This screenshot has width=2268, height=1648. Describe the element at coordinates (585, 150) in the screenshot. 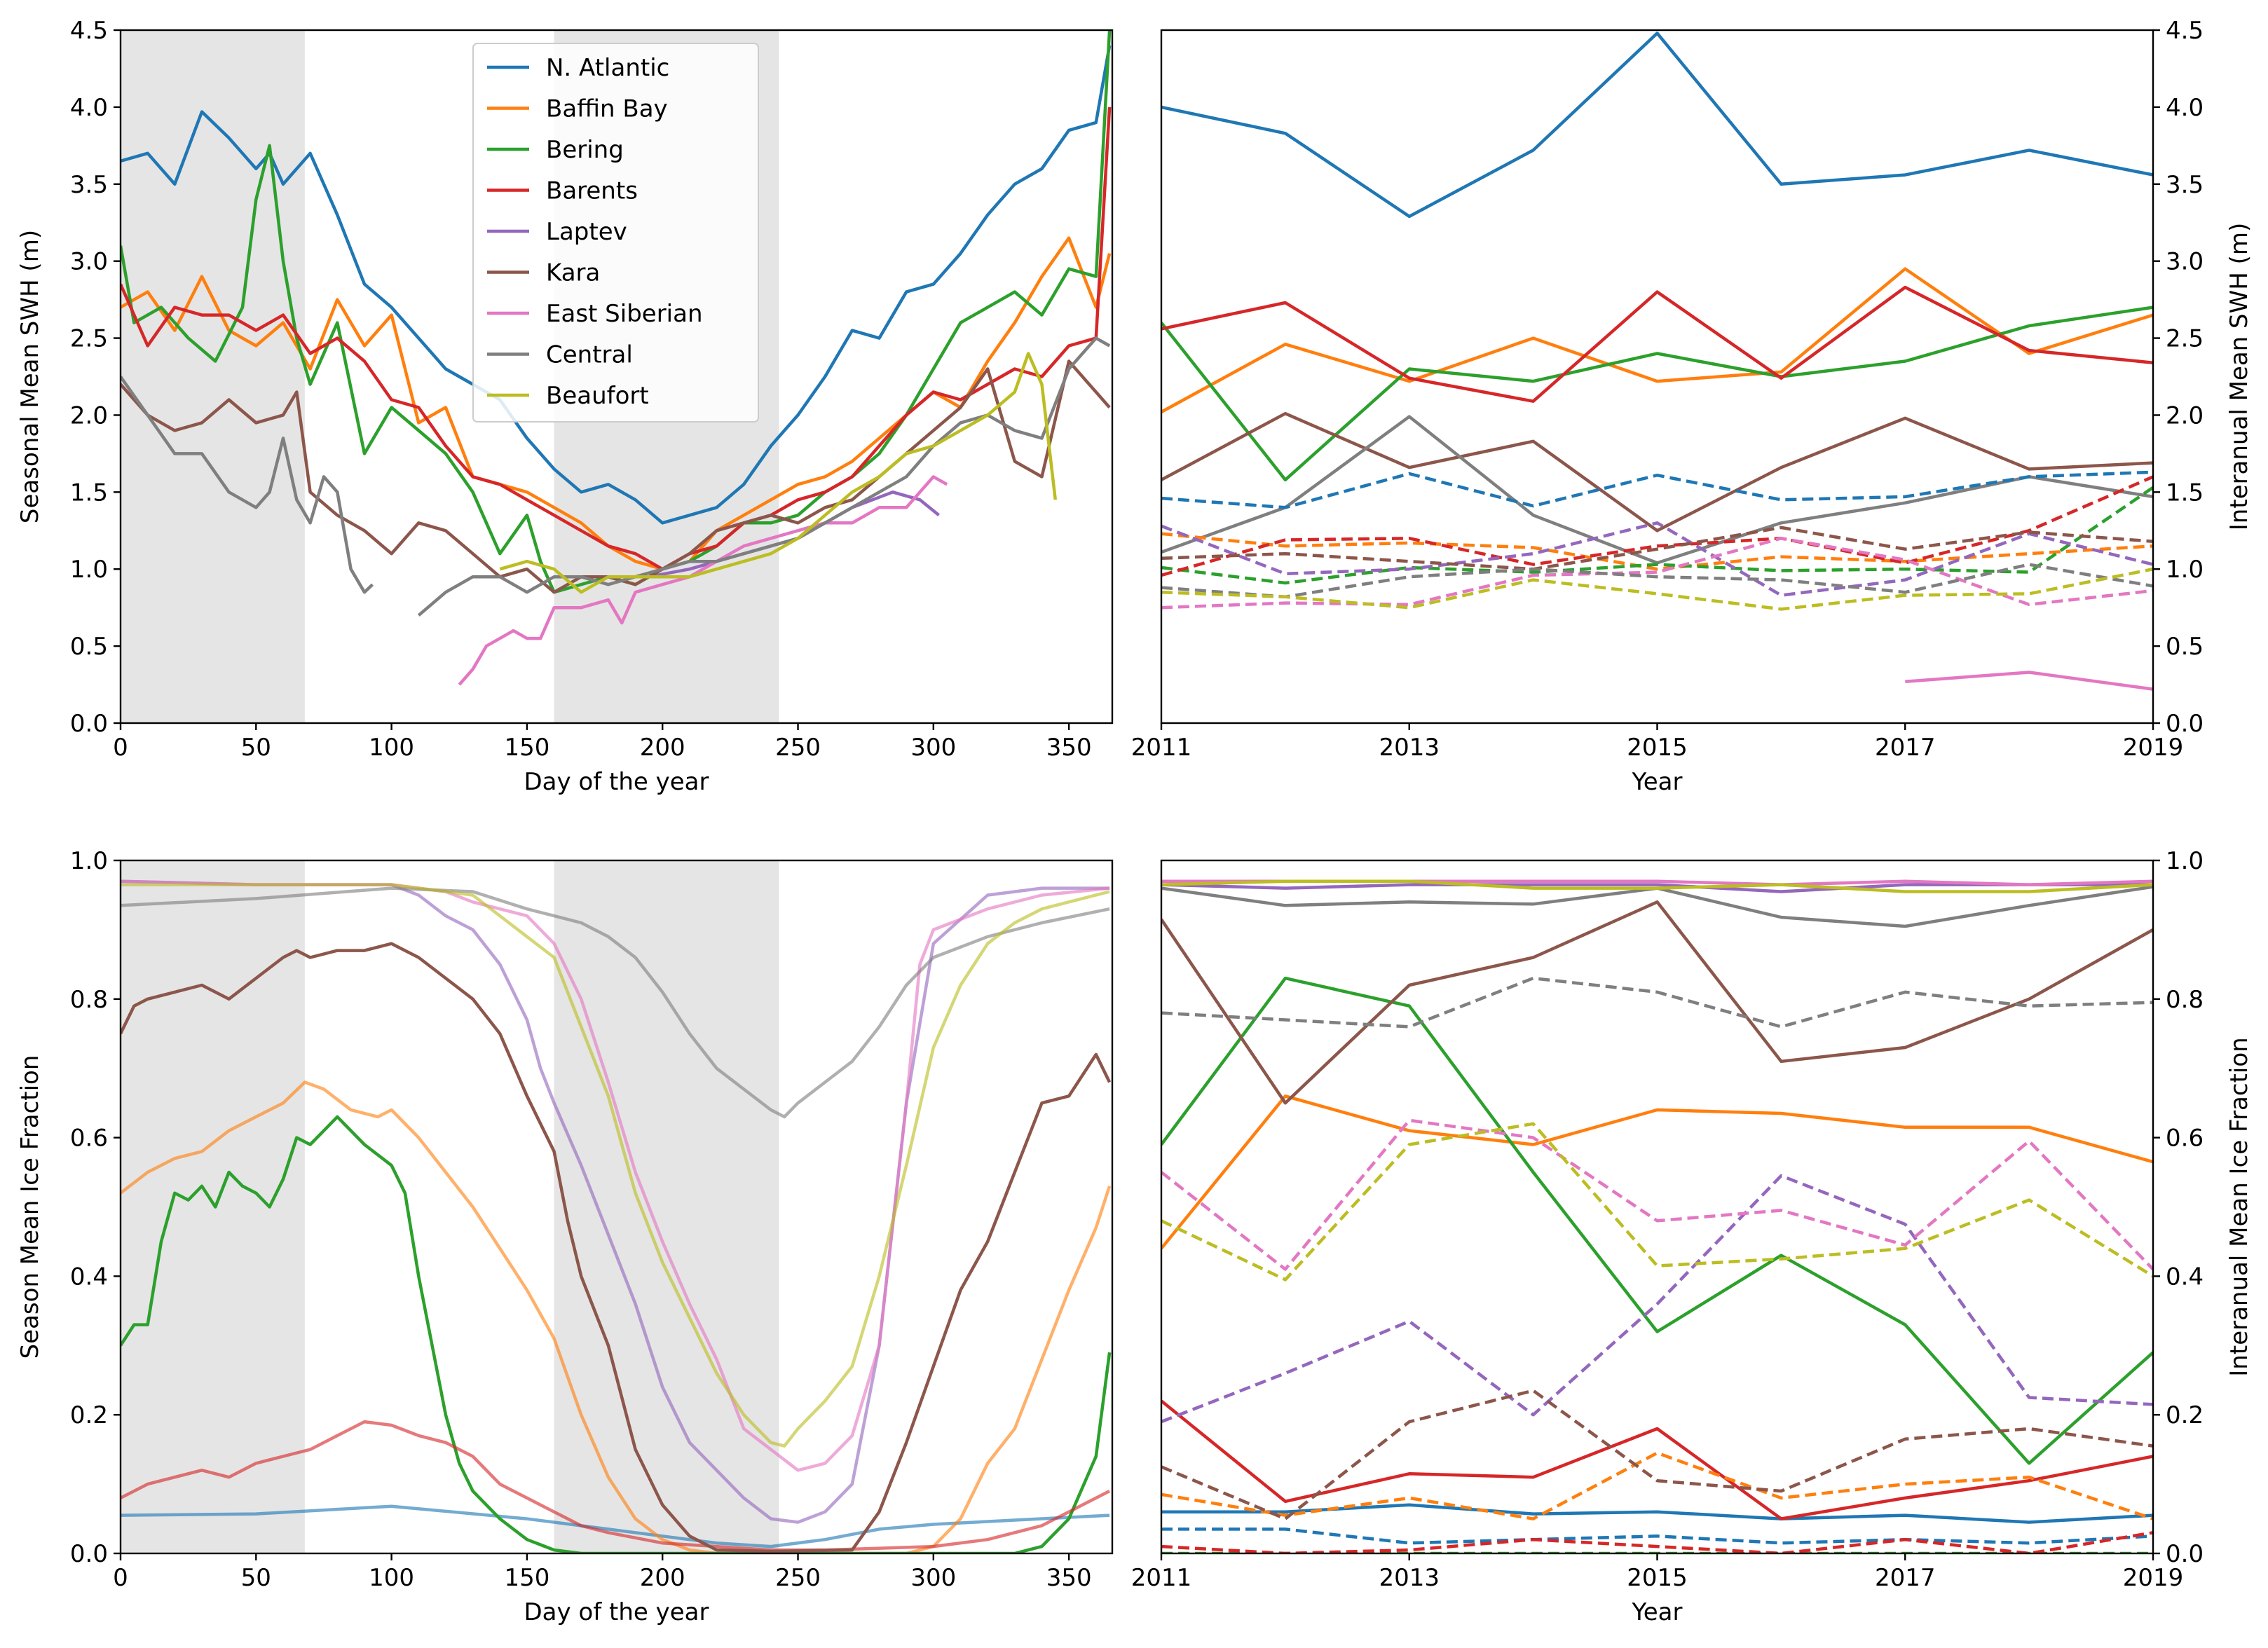

I see `legend-label-bering: Bering` at that location.